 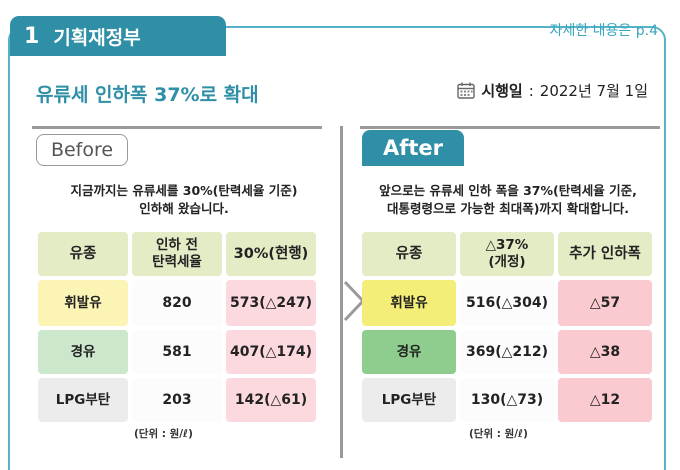 What do you see at coordinates (508, 208) in the screenshot?
I see `after-description-line2: 대통령령으로 가능한 최대폭)까지 확대합니다.` at bounding box center [508, 208].